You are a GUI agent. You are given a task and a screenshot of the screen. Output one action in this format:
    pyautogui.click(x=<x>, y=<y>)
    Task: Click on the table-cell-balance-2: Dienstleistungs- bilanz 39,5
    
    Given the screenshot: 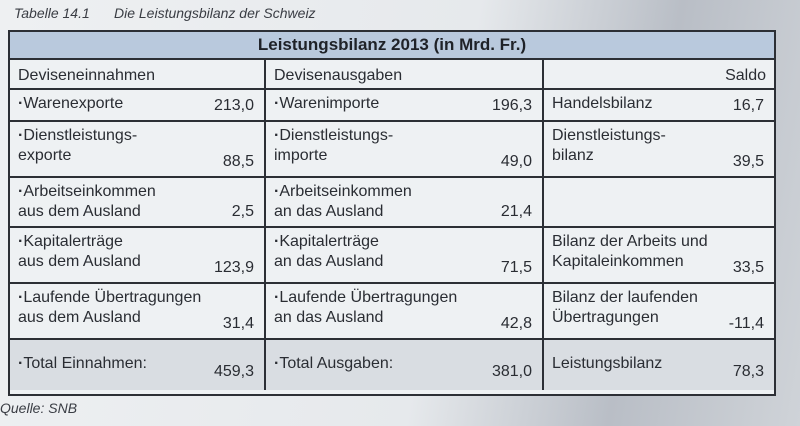 What is the action you would take?
    pyautogui.click(x=659, y=150)
    